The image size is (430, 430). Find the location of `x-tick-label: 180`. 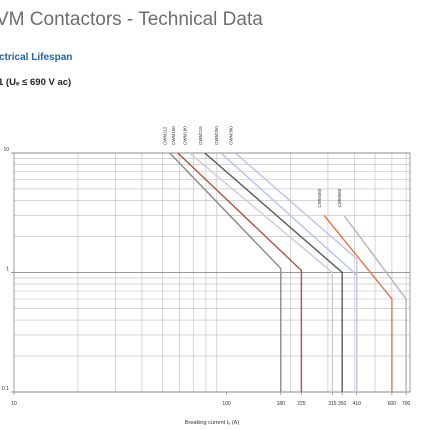

x-tick-label: 180 is located at coordinates (281, 404).